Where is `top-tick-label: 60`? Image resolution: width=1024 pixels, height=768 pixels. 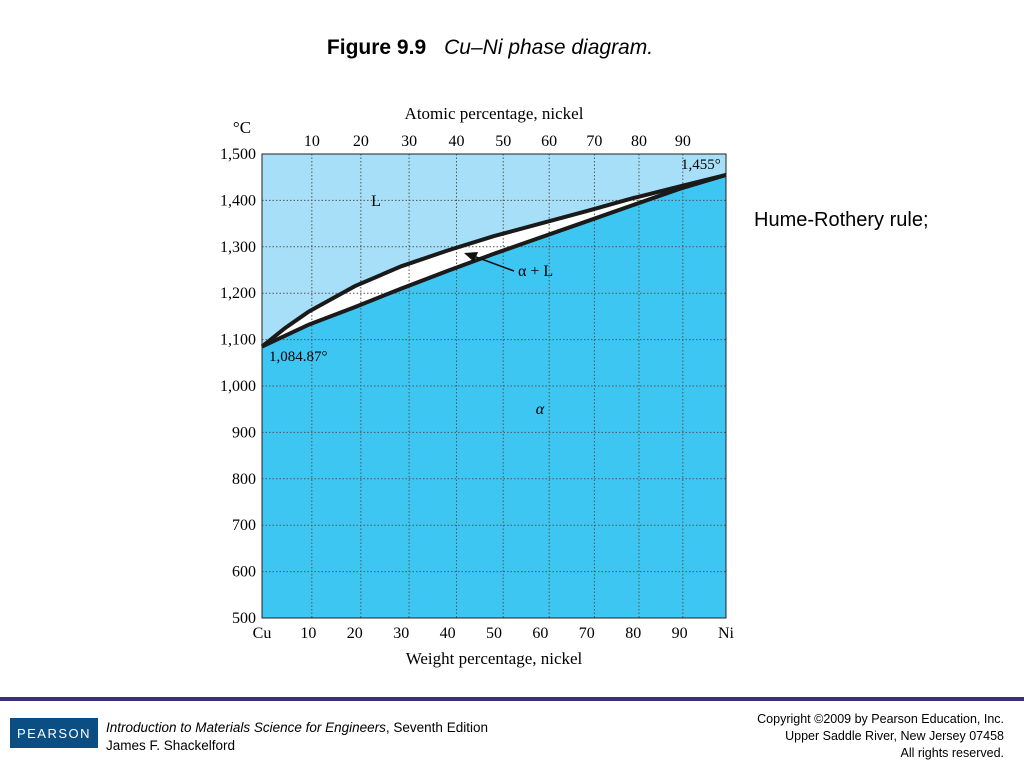 top-tick-label: 60 is located at coordinates (549, 141).